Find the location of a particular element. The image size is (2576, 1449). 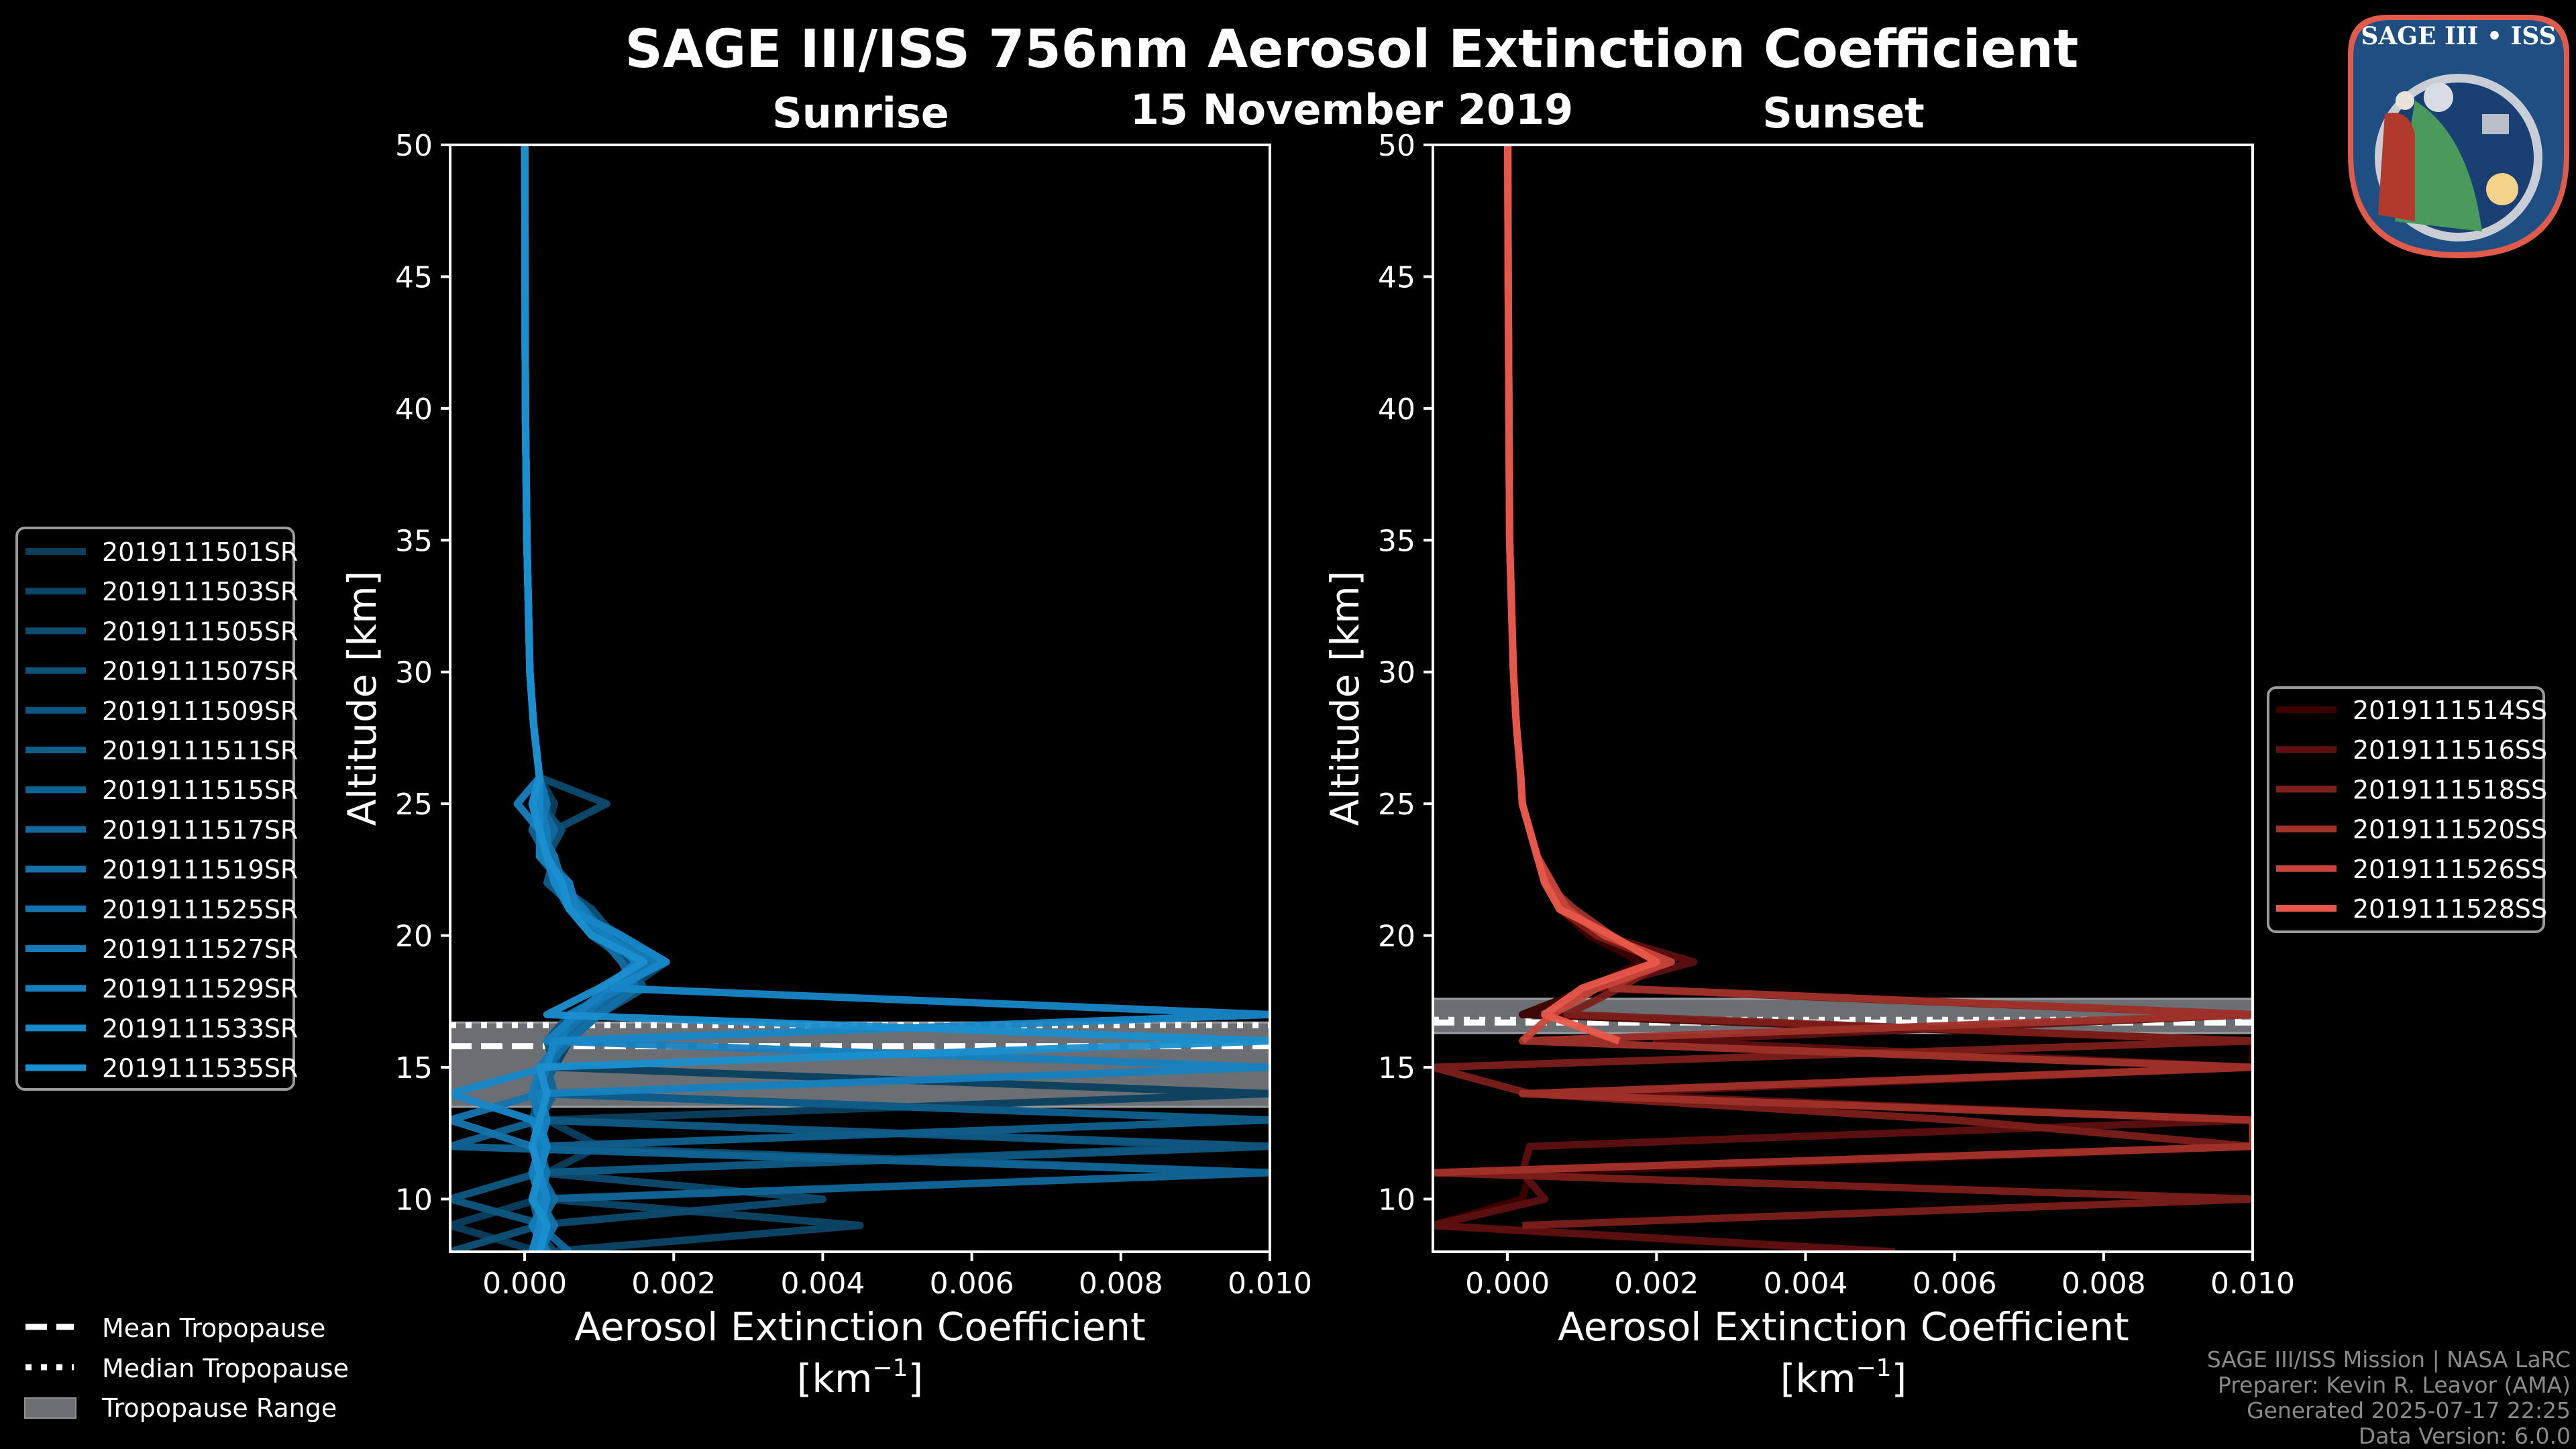

x-axis-label-sunrise: Aerosol Extinction Coefficient is located at coordinates (860, 1327).